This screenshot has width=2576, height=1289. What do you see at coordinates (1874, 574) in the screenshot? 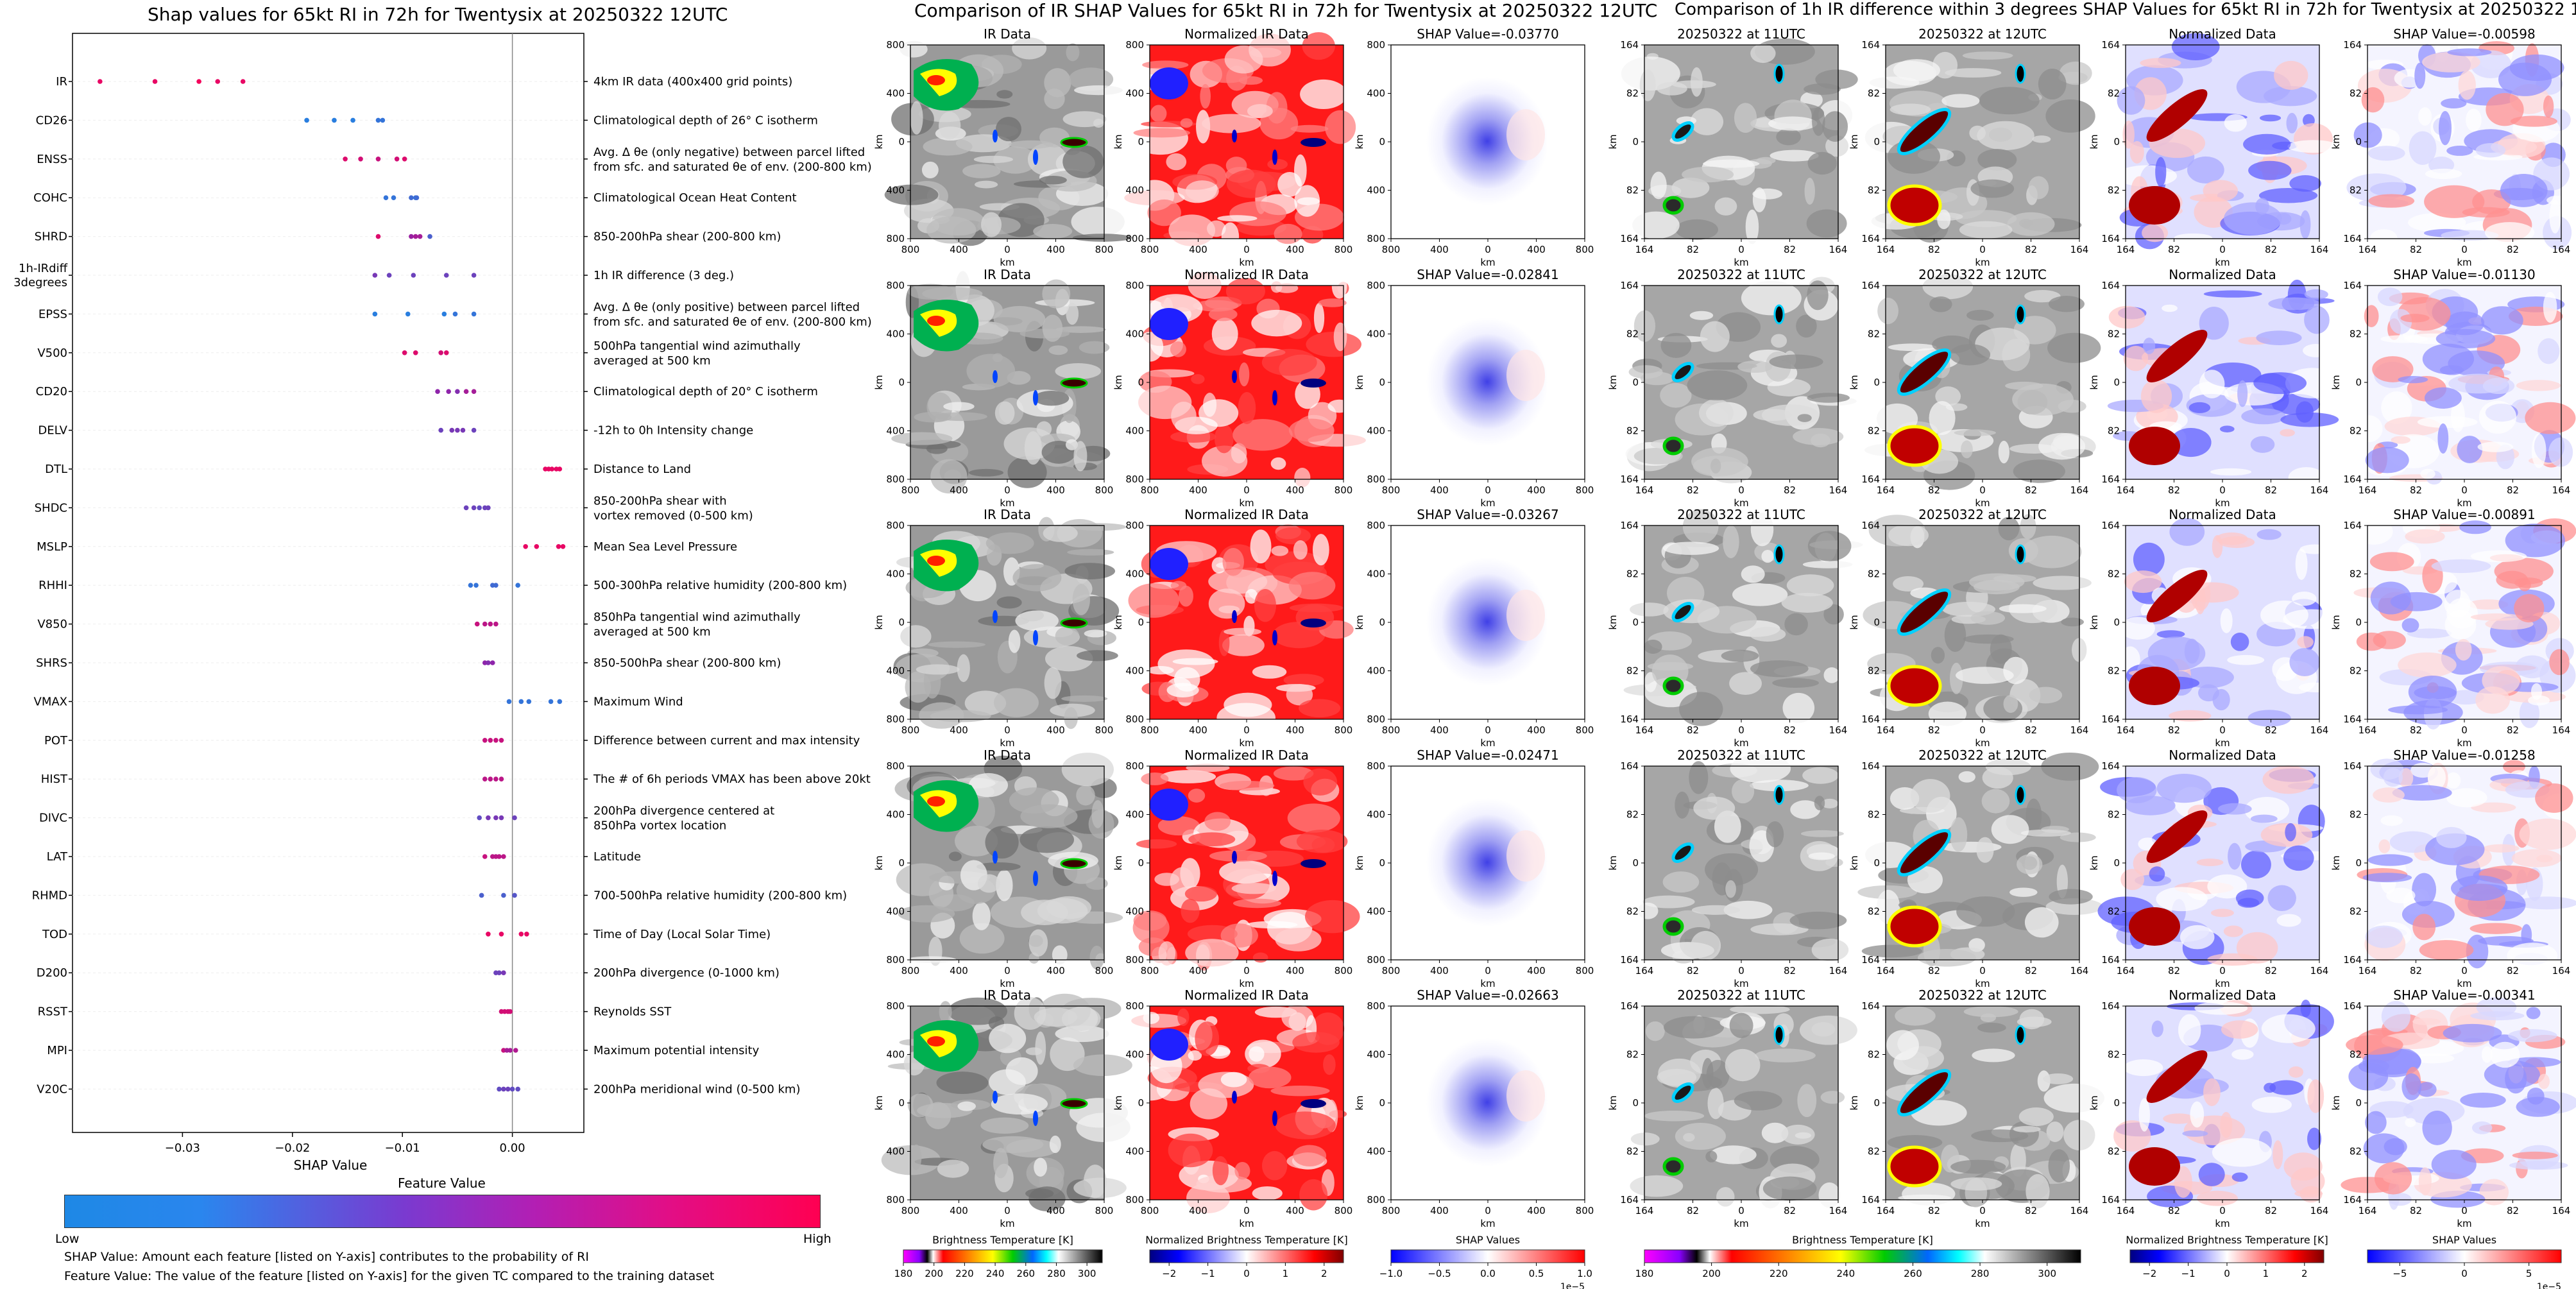
I see `y-tick-label: 82` at bounding box center [1874, 574].